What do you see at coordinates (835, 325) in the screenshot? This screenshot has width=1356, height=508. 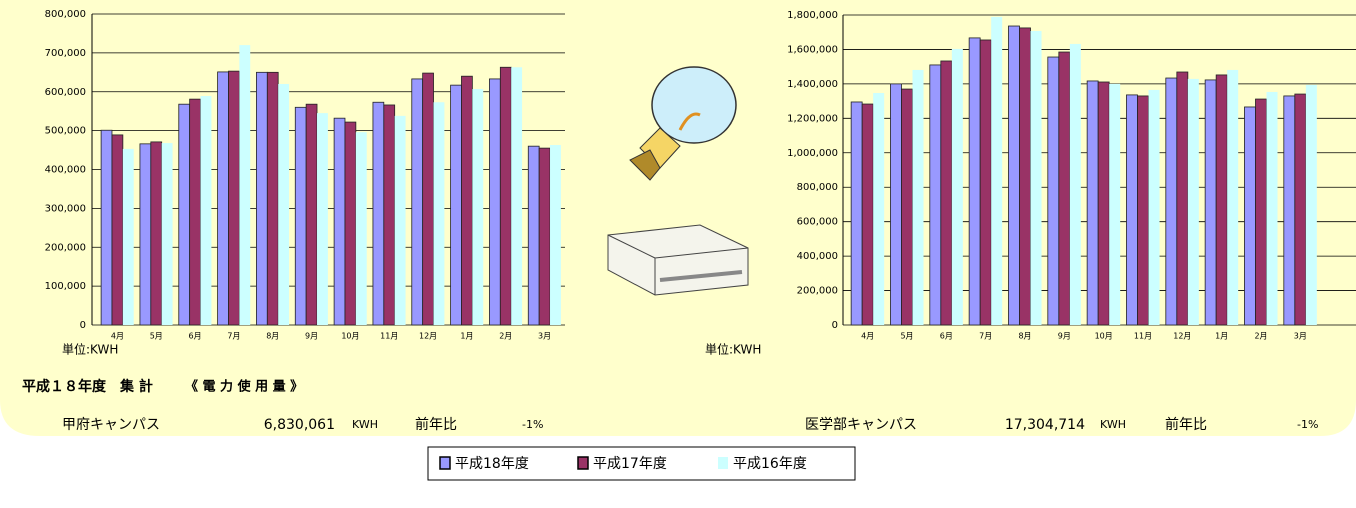 I see `y-tick-label: 0` at bounding box center [835, 325].